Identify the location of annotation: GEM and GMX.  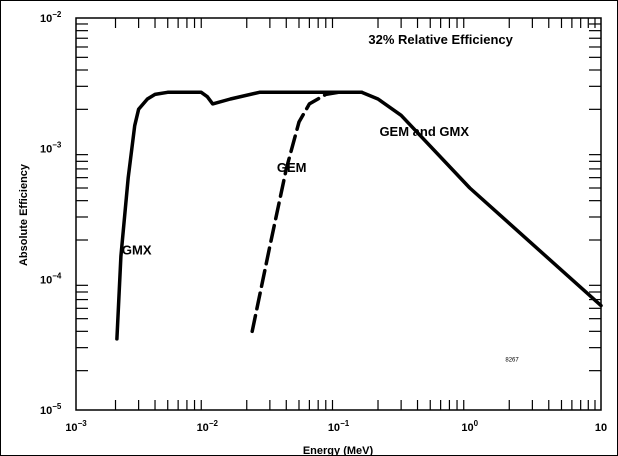
(424, 131).